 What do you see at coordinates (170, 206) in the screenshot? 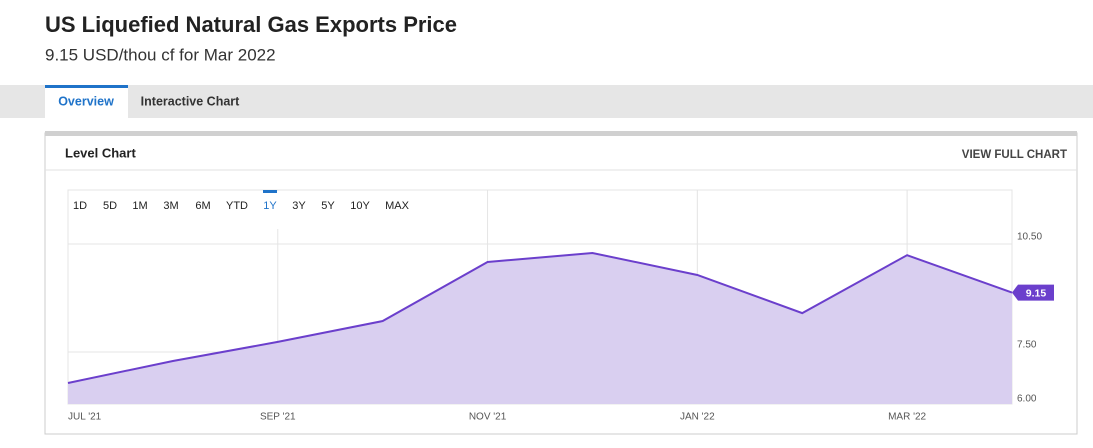
I see `range-button: 3M` at bounding box center [170, 206].